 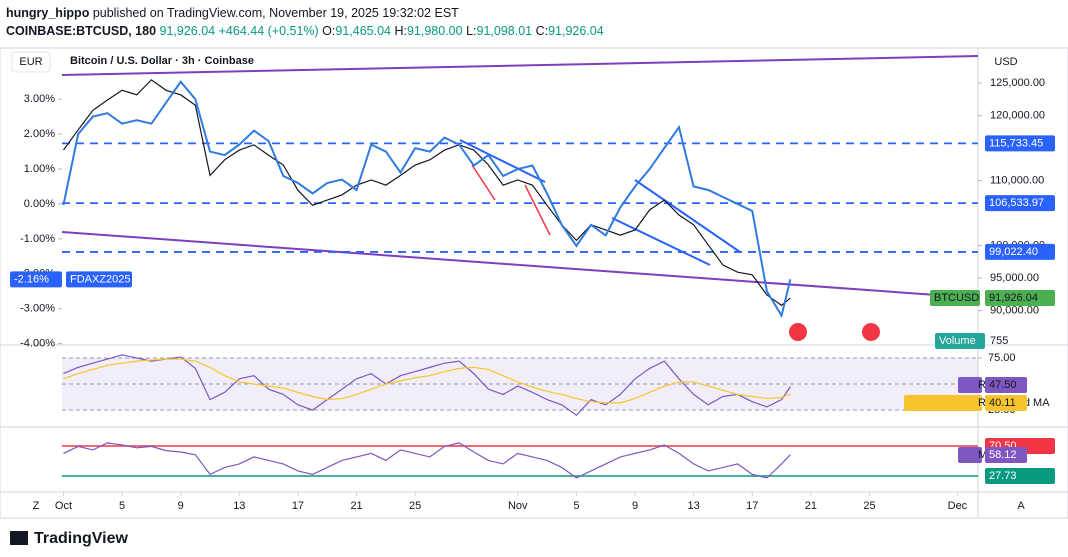 What do you see at coordinates (39, 204) in the screenshot?
I see `y2-tick-label: 0.00%` at bounding box center [39, 204].